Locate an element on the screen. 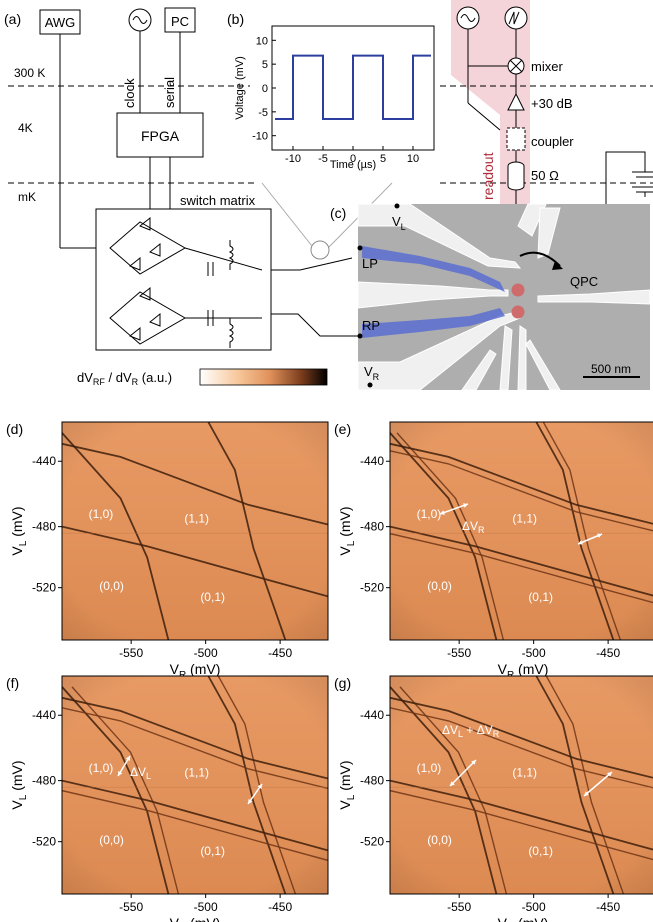  pc-label: PC is located at coordinates (180, 21).